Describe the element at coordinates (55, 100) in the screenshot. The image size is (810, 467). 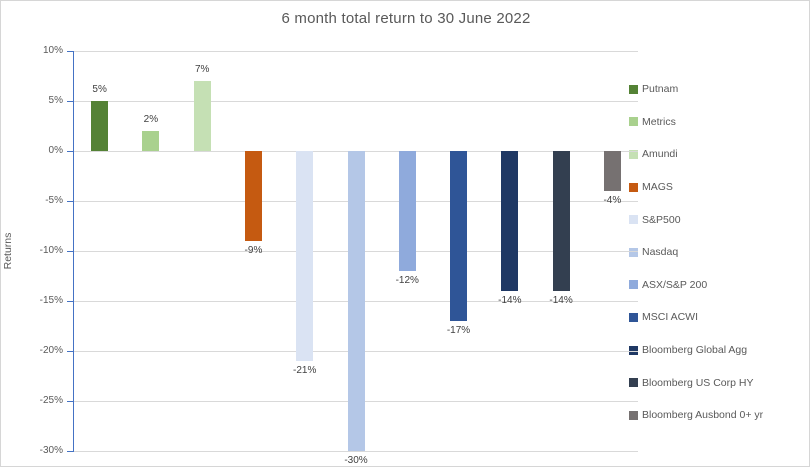
I see `y-tick-label: 5%` at that location.